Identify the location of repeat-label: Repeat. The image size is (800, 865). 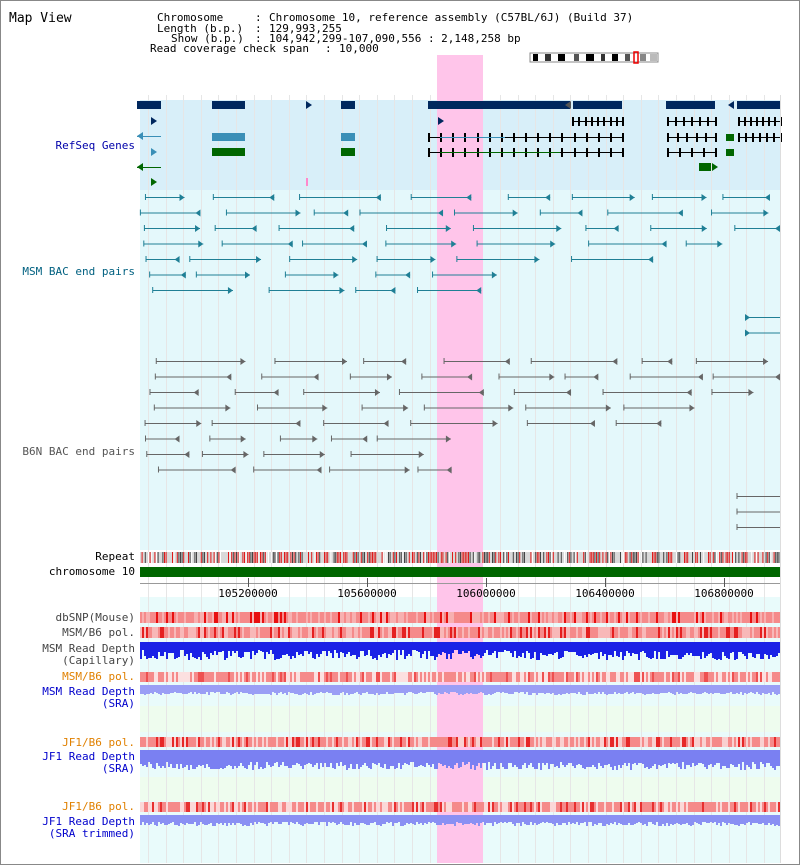
(115, 556).